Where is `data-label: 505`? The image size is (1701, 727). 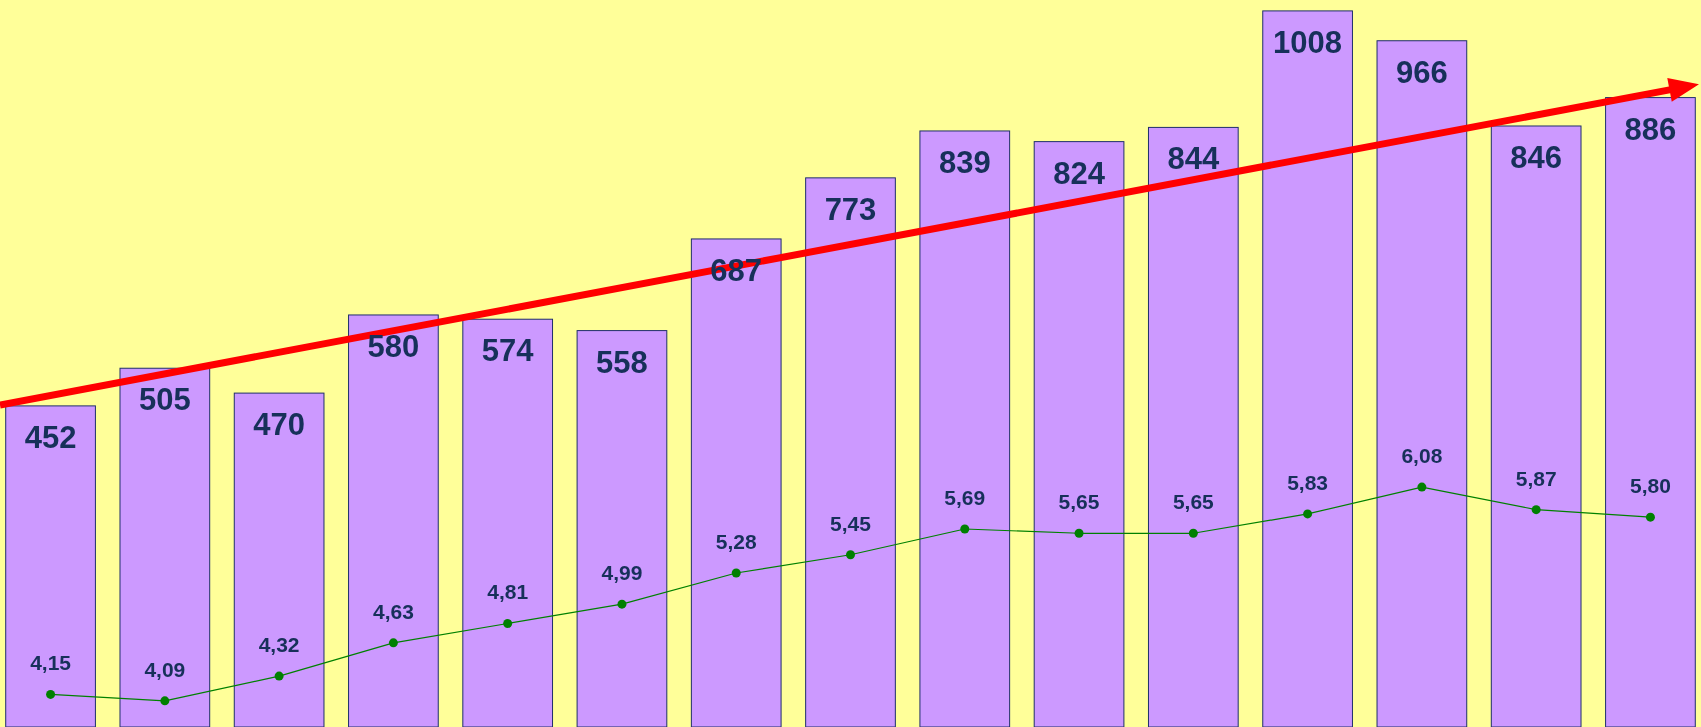
data-label: 505 is located at coordinates (164, 400).